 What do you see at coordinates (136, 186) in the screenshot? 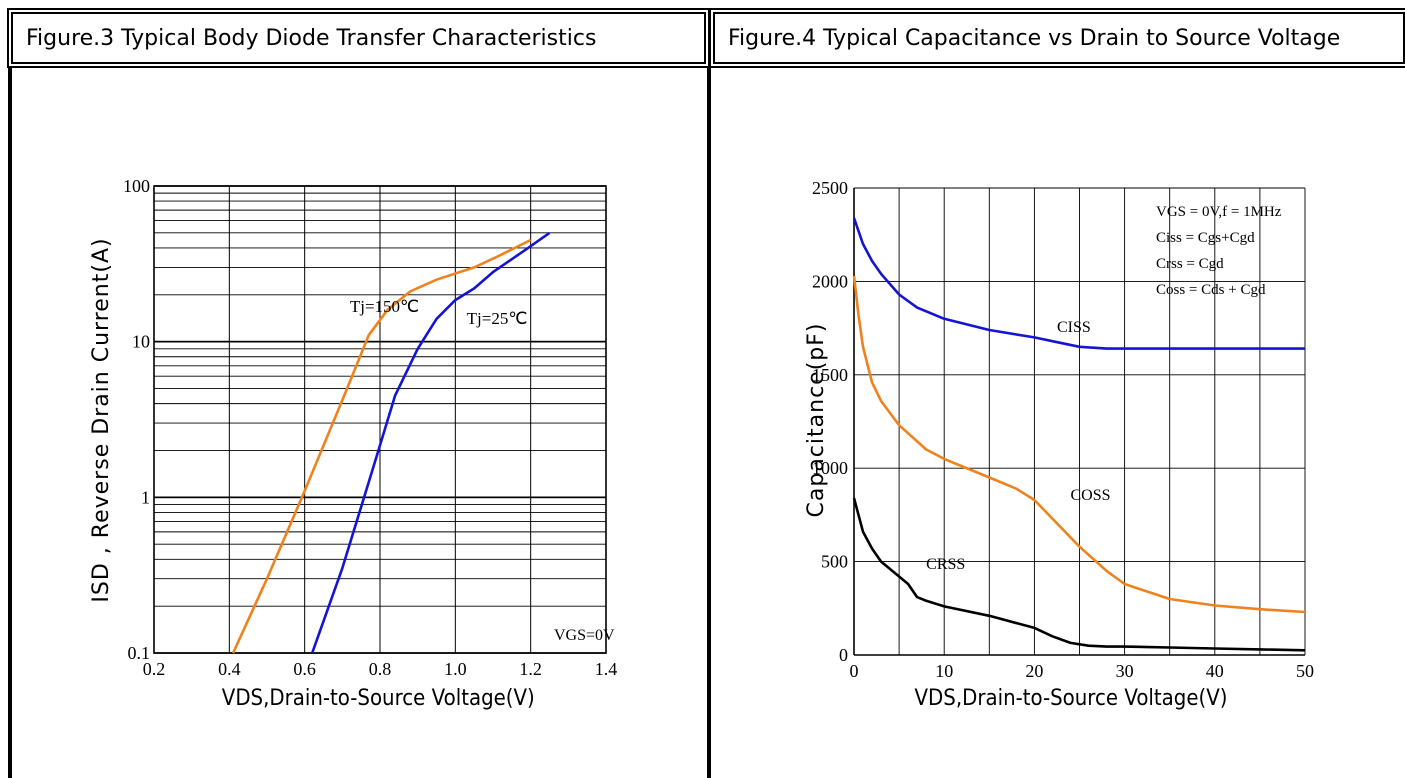
I see `y-tick-label: 100` at bounding box center [136, 186].